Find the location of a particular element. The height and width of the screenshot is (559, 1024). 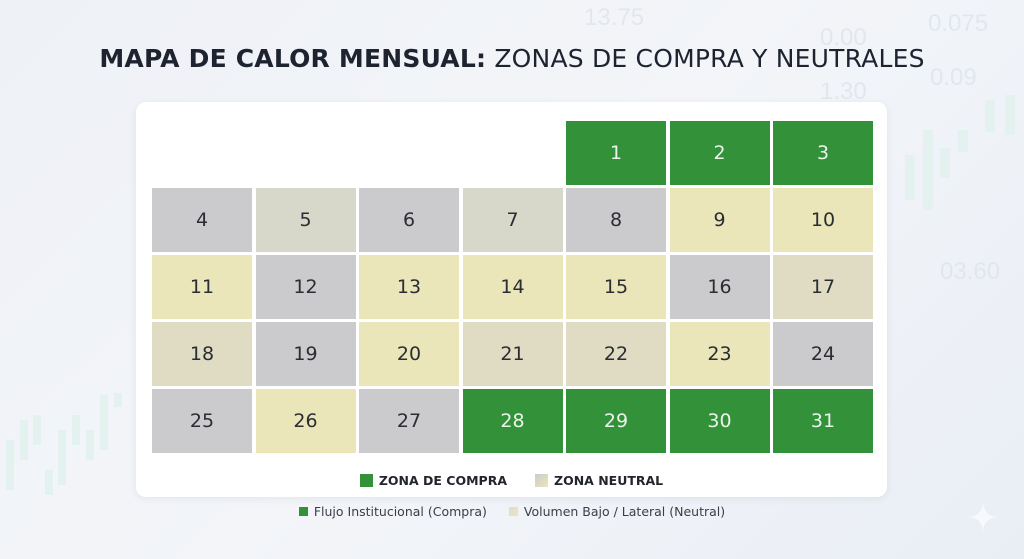

day-cell-18: 18 is located at coordinates (202, 354).